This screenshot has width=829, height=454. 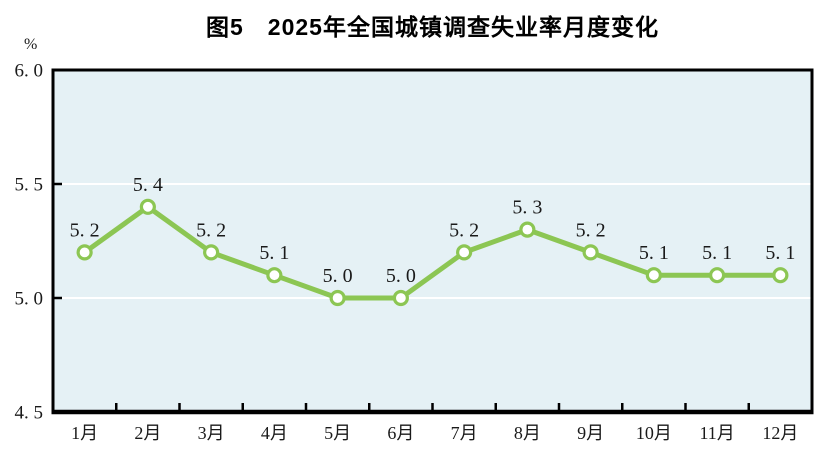 I want to click on x-tick-label: 8月, so click(x=527, y=433).